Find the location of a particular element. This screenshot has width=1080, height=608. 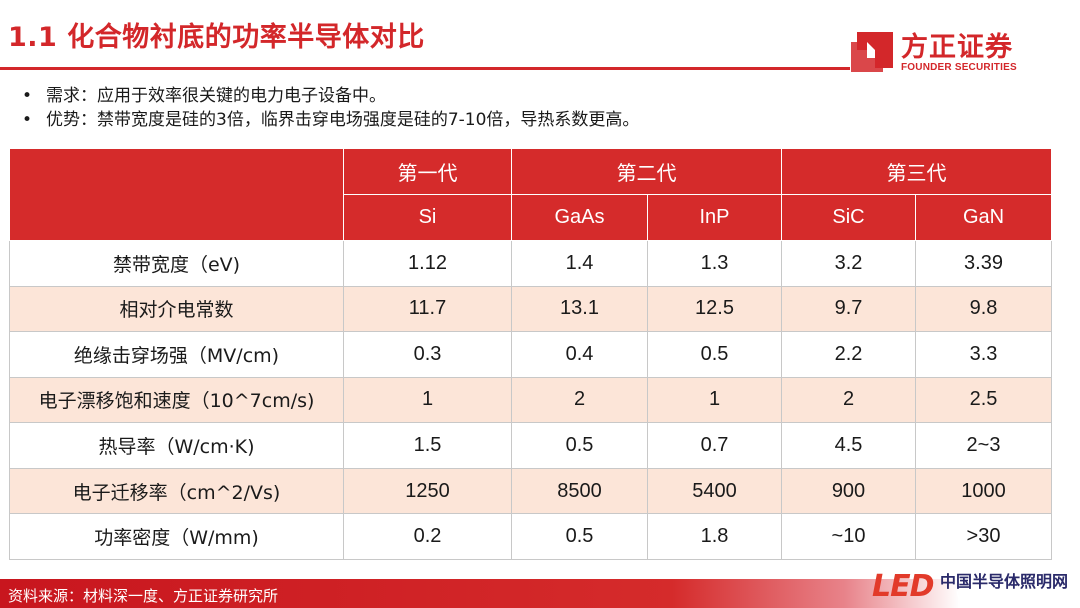

table-cell: 0.3 is located at coordinates (427, 354).